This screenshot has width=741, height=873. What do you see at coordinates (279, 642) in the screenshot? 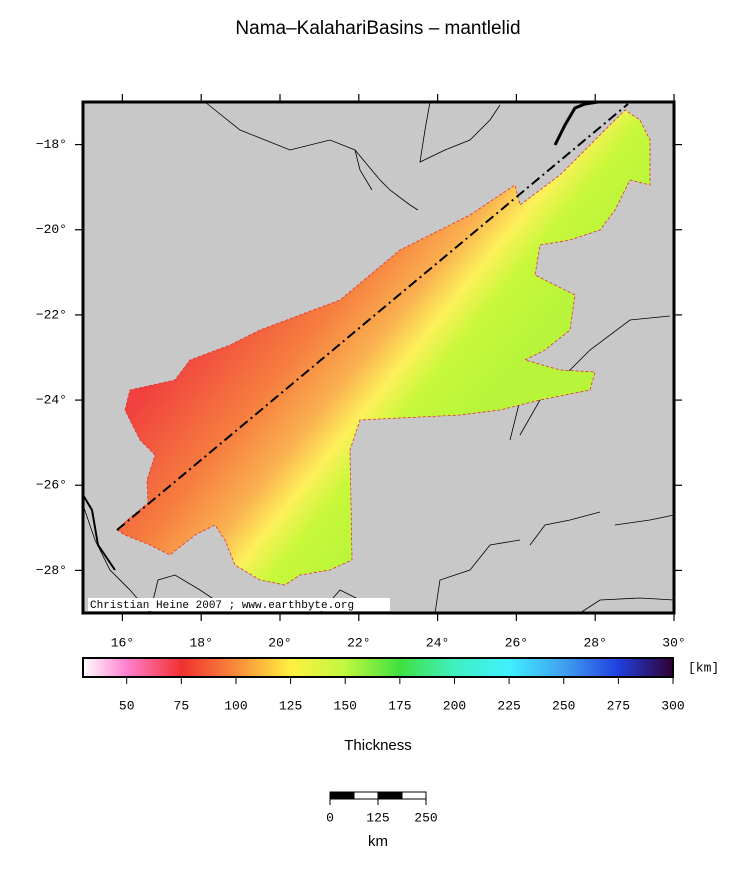
I see `x-tick-label: 20°` at bounding box center [279, 642].